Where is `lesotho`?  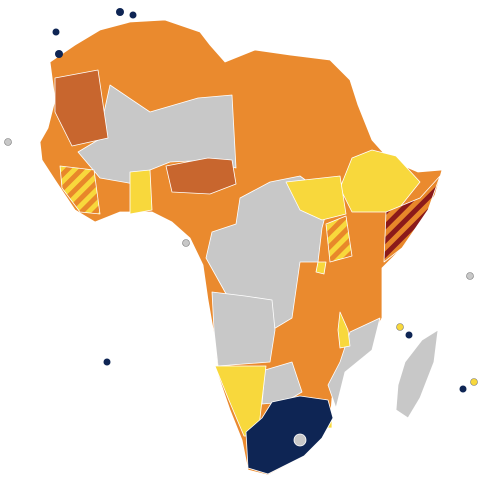
lesotho is located at coordinates (300, 440).